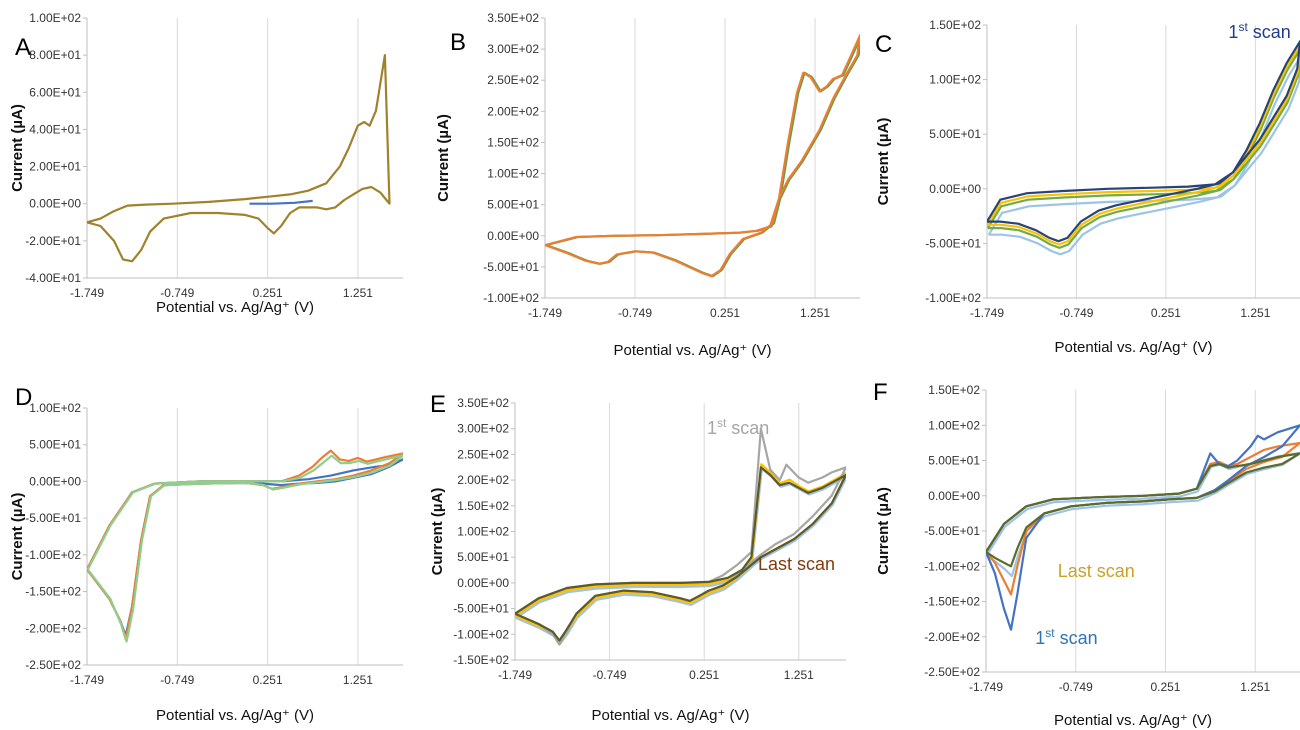 This screenshot has height=730, width=1300. Describe the element at coordinates (1096, 571) in the screenshot. I see `annotation-label: Last scan` at that location.